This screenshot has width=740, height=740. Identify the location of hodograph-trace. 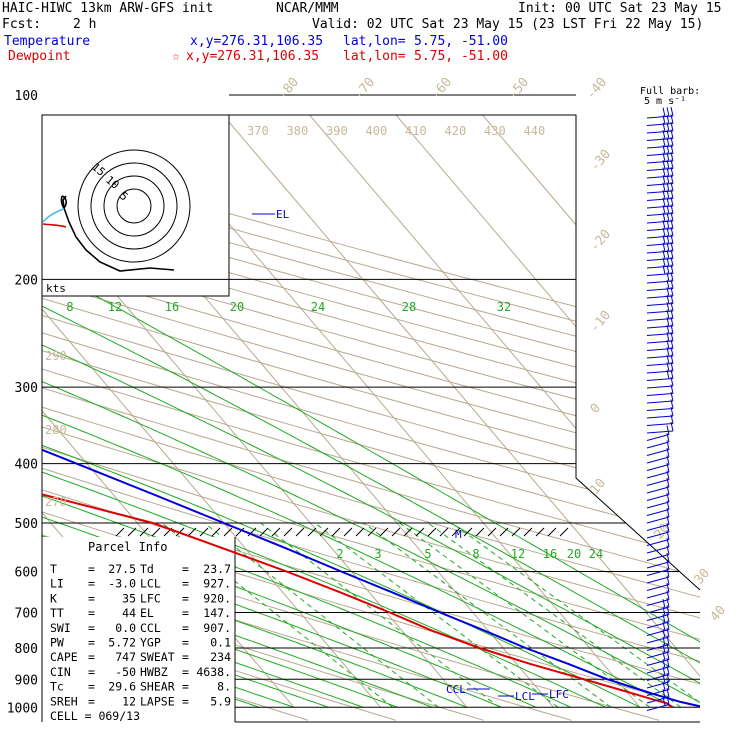
(118, 233).